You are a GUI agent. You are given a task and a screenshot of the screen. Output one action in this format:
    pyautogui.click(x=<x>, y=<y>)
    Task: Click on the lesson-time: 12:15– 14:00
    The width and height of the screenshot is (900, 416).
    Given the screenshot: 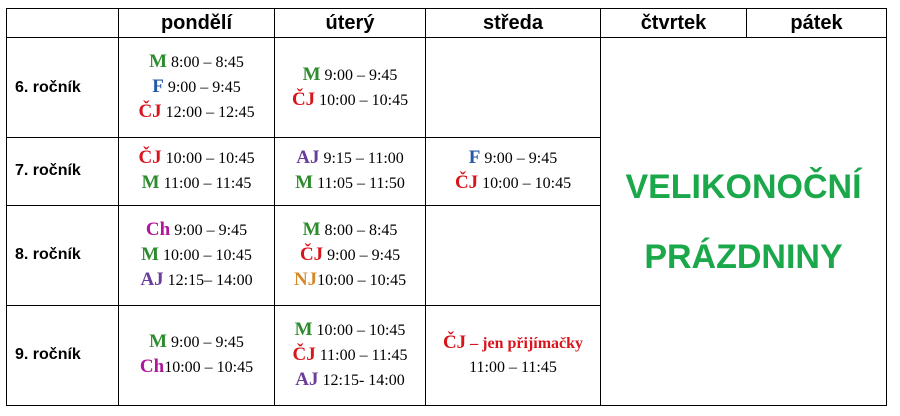 What is the action you would take?
    pyautogui.click(x=210, y=280)
    